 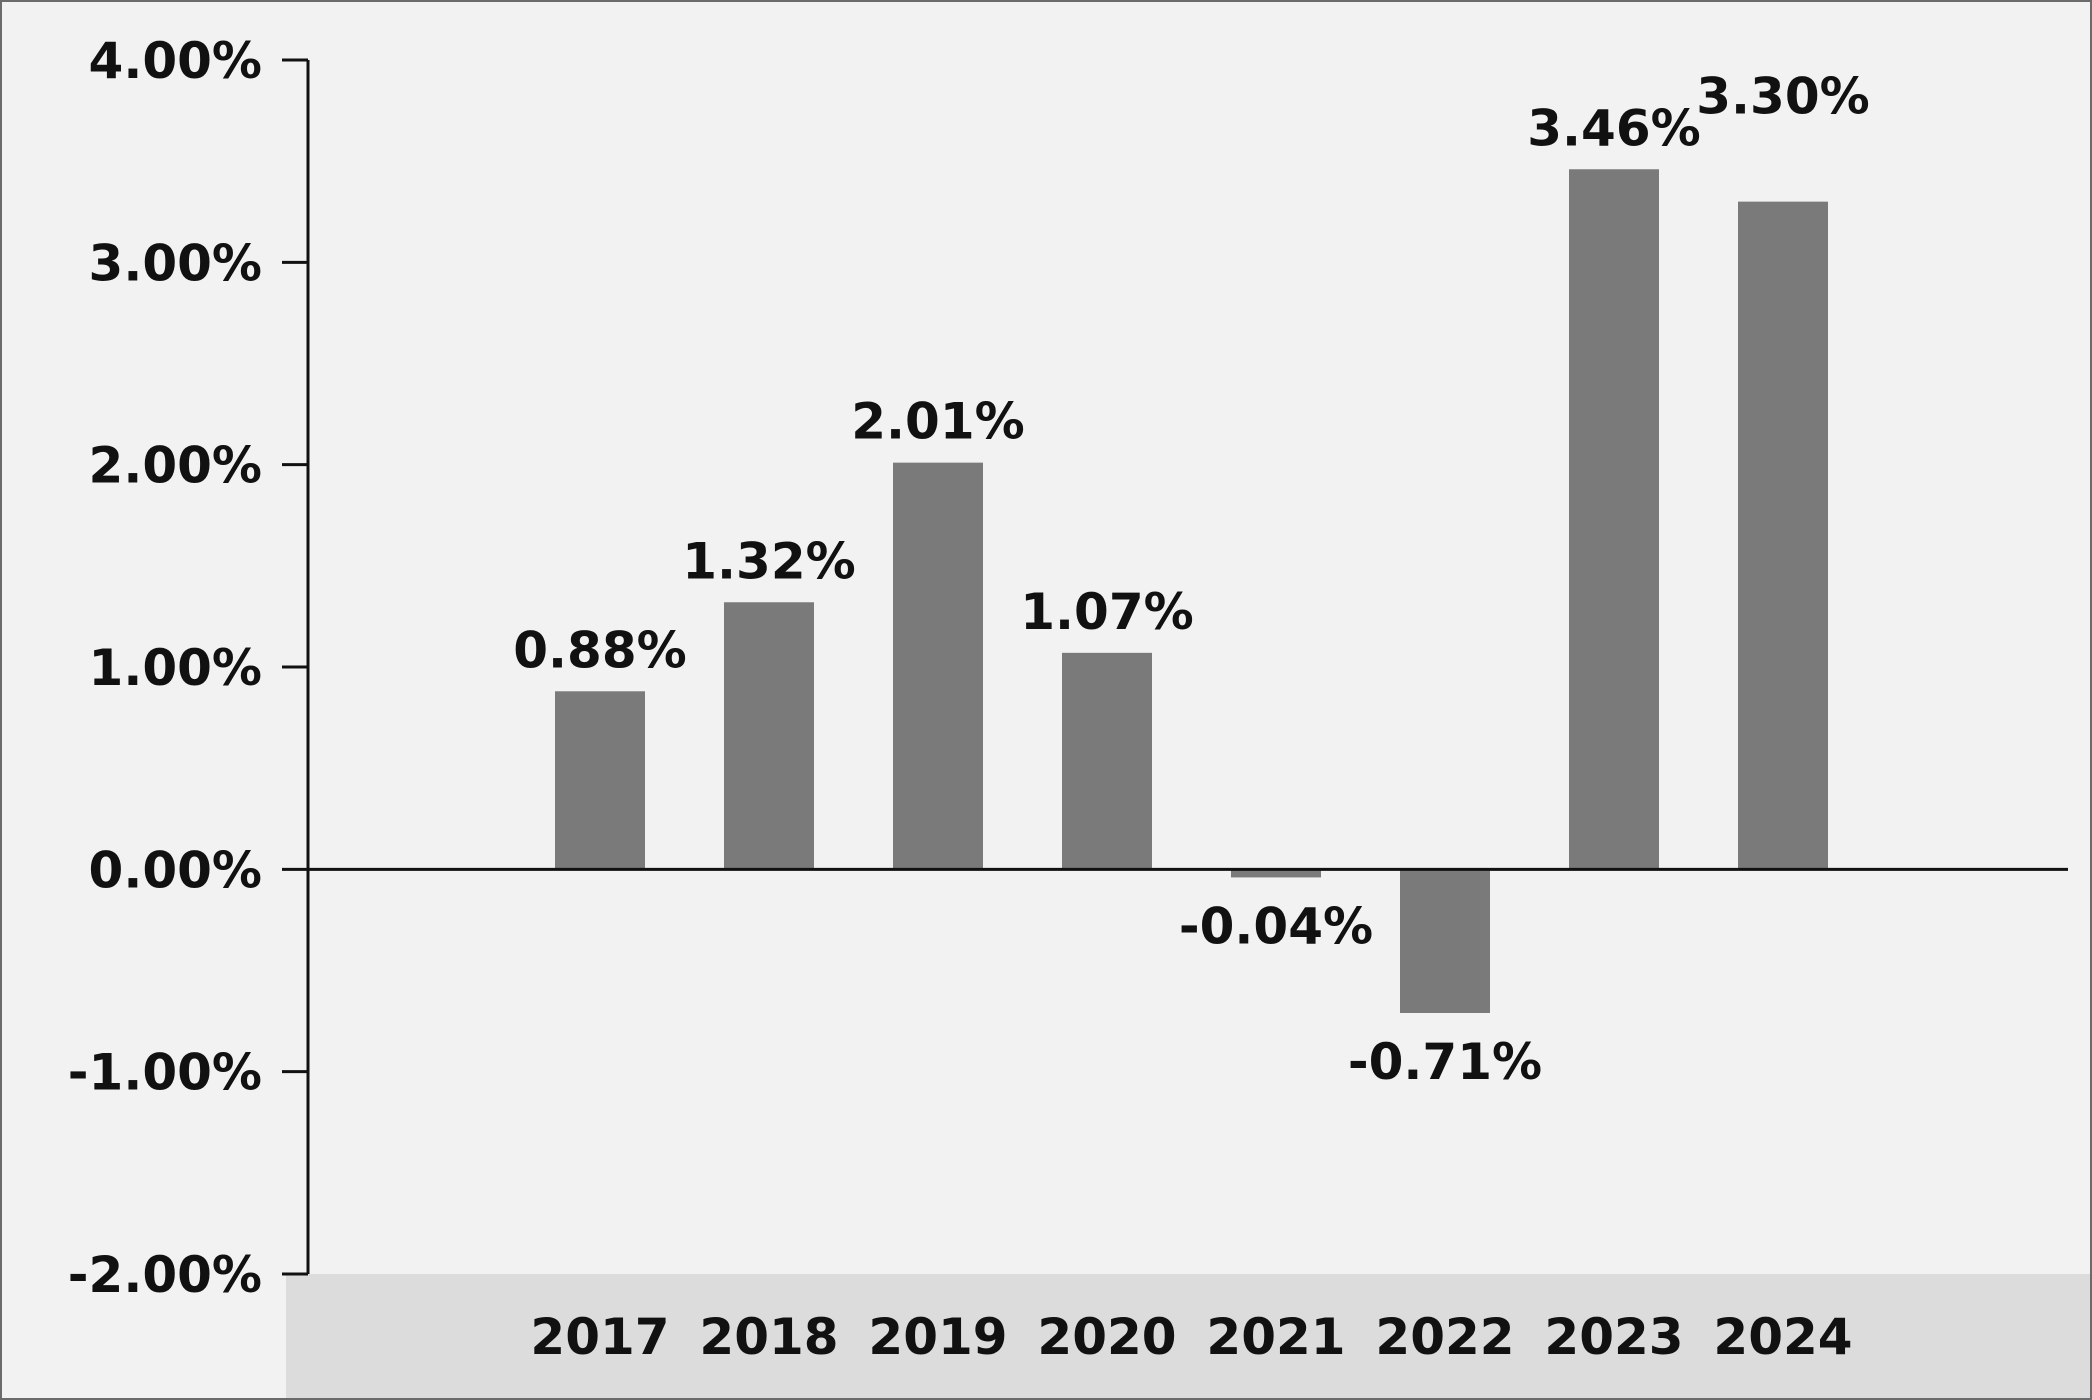 I want to click on category-label-2020: 2020, so click(x=1106, y=1337).